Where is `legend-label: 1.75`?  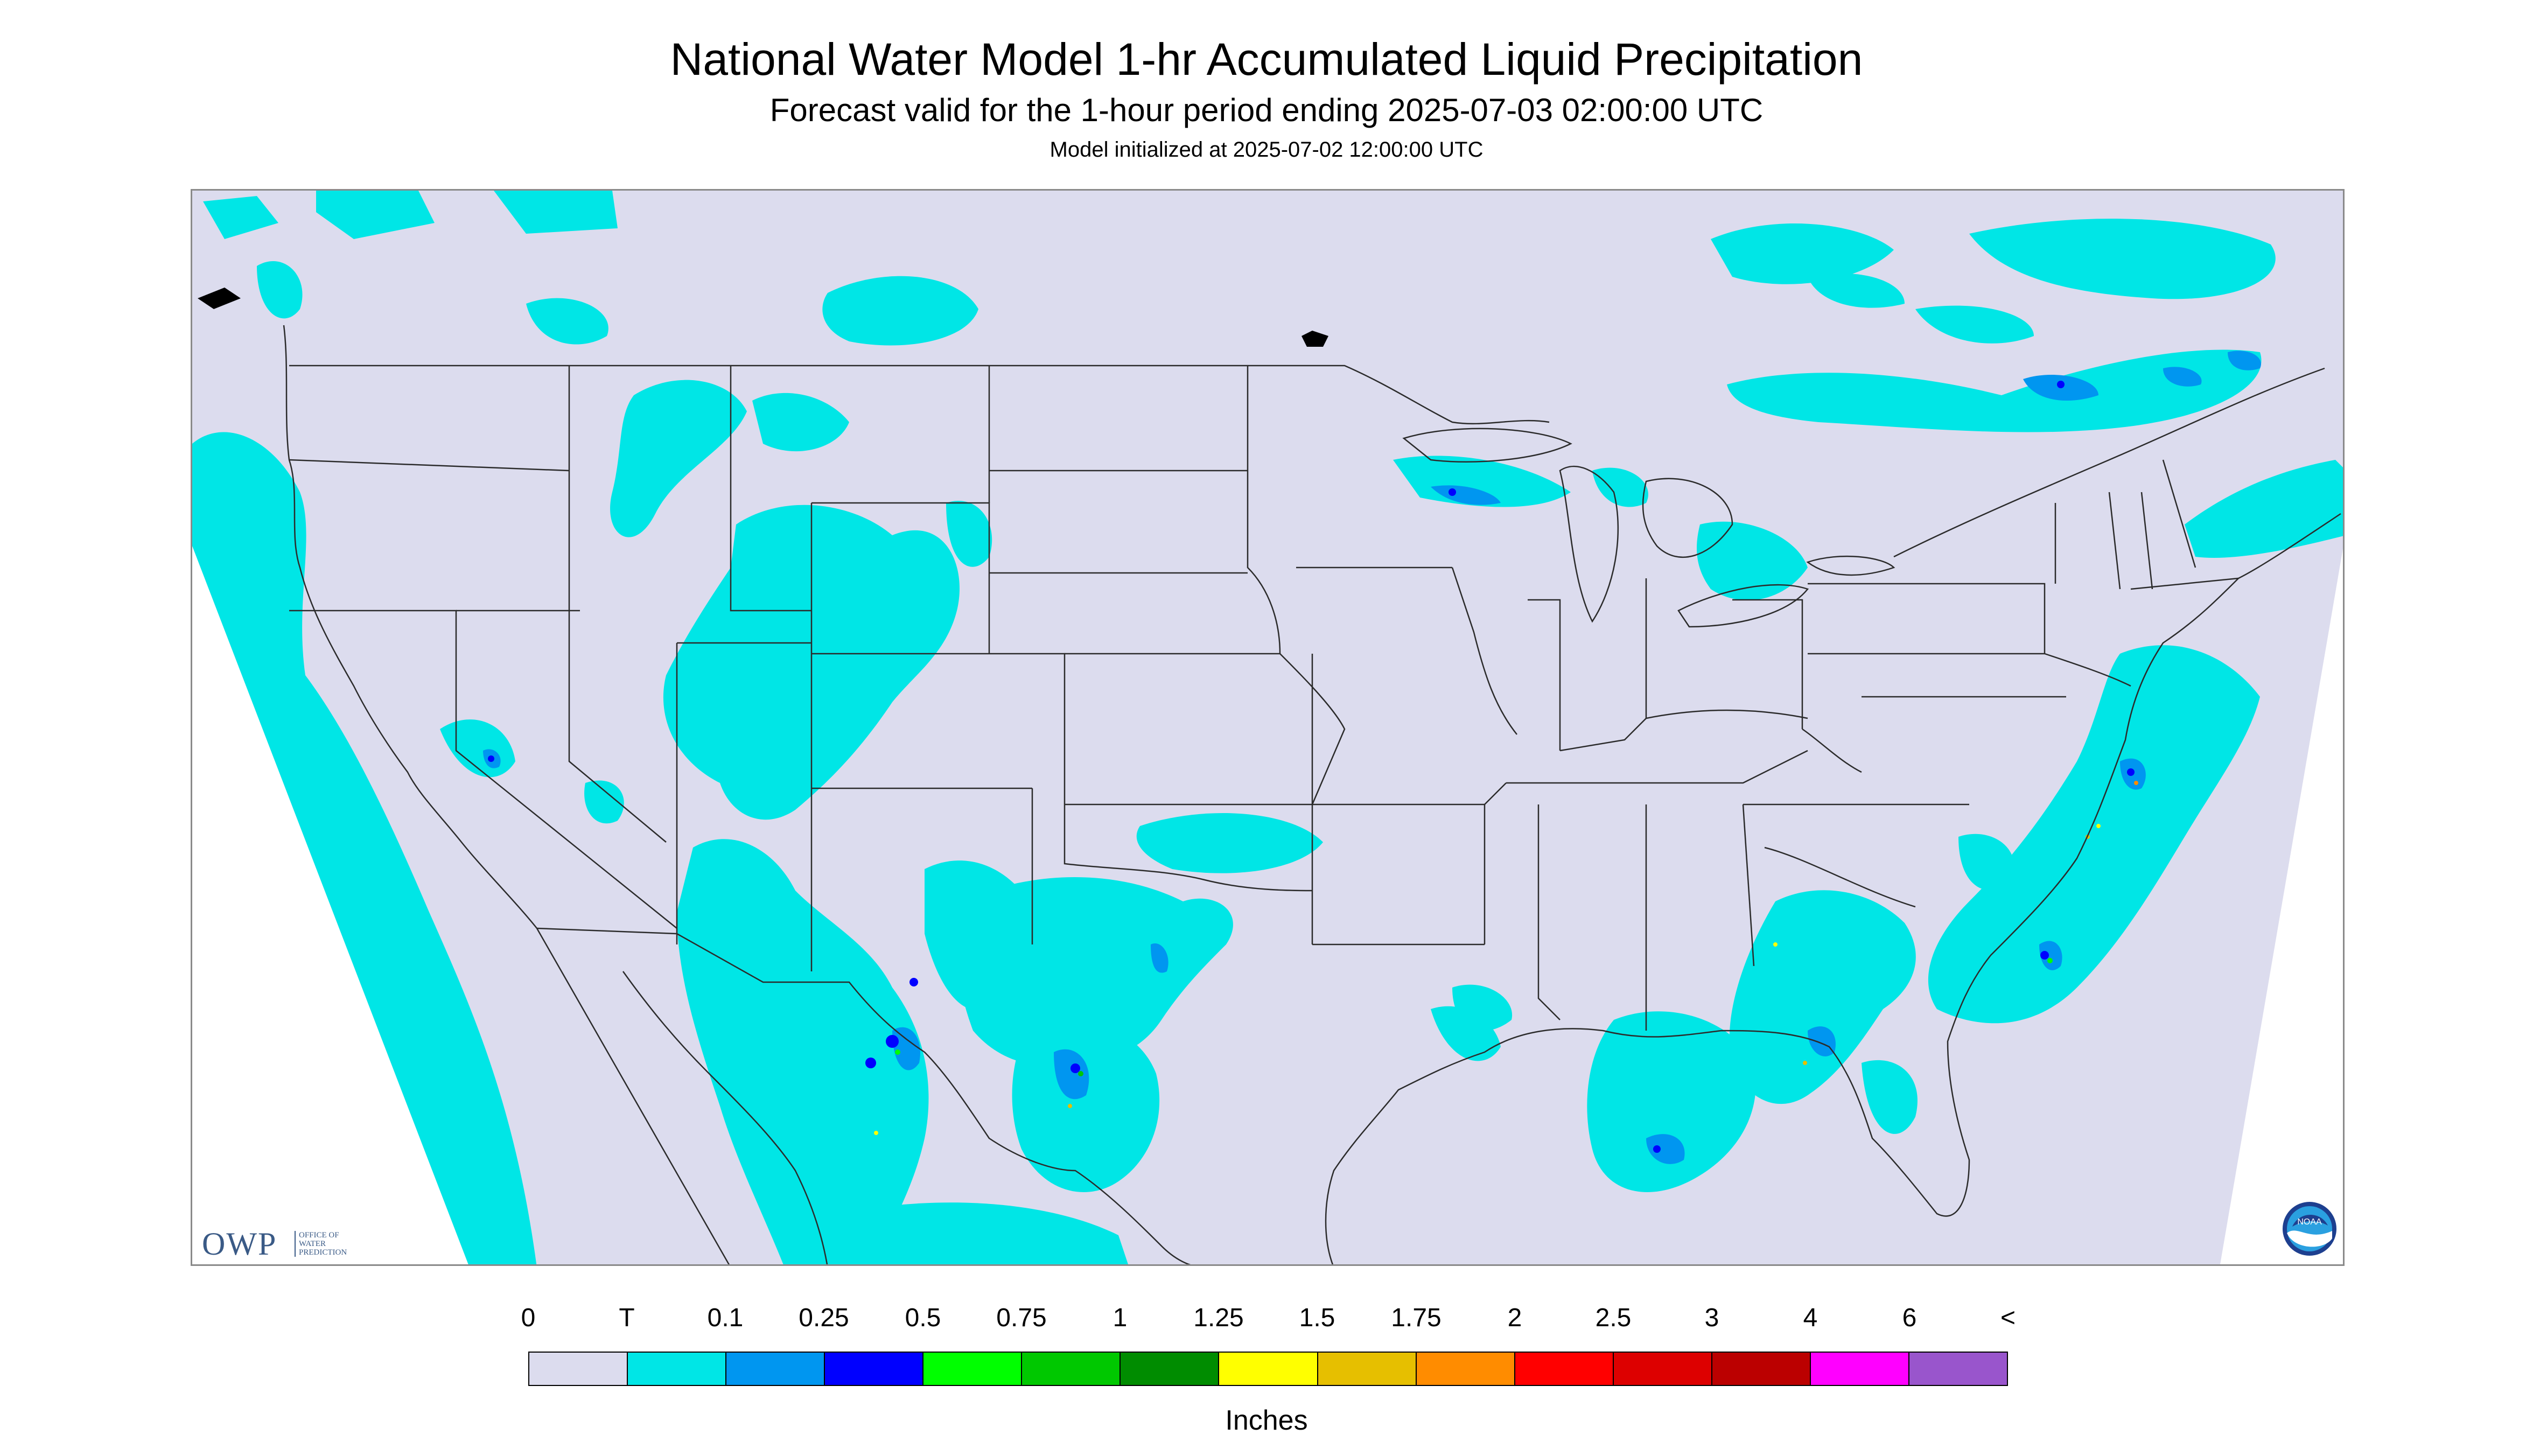 legend-label: 1.75 is located at coordinates (1417, 1318).